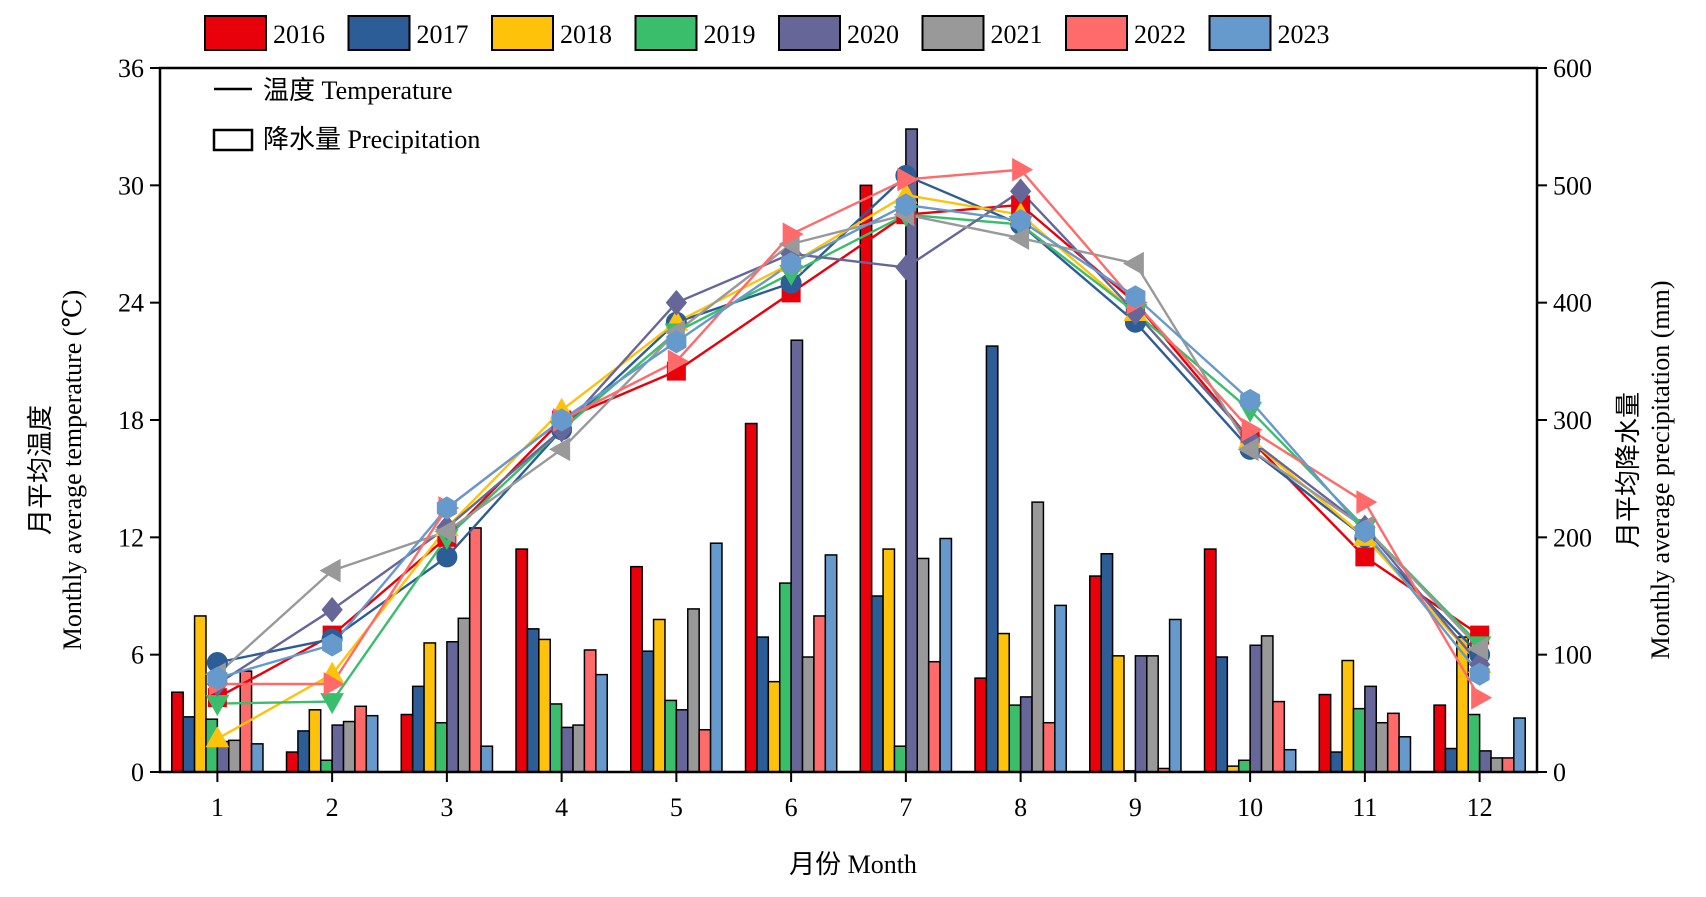  What do you see at coordinates (446, 807) in the screenshot?
I see `x-tick-label: 3` at bounding box center [446, 807].